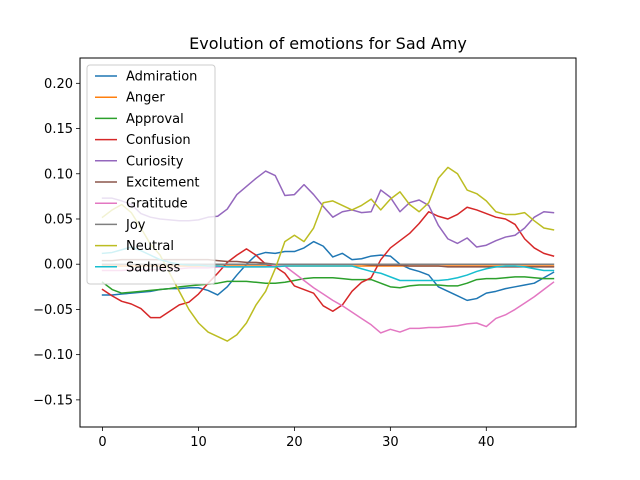 This screenshot has height=480, width=640. What do you see at coordinates (102, 442) in the screenshot?
I see `x-tick-label: 0` at bounding box center [102, 442].